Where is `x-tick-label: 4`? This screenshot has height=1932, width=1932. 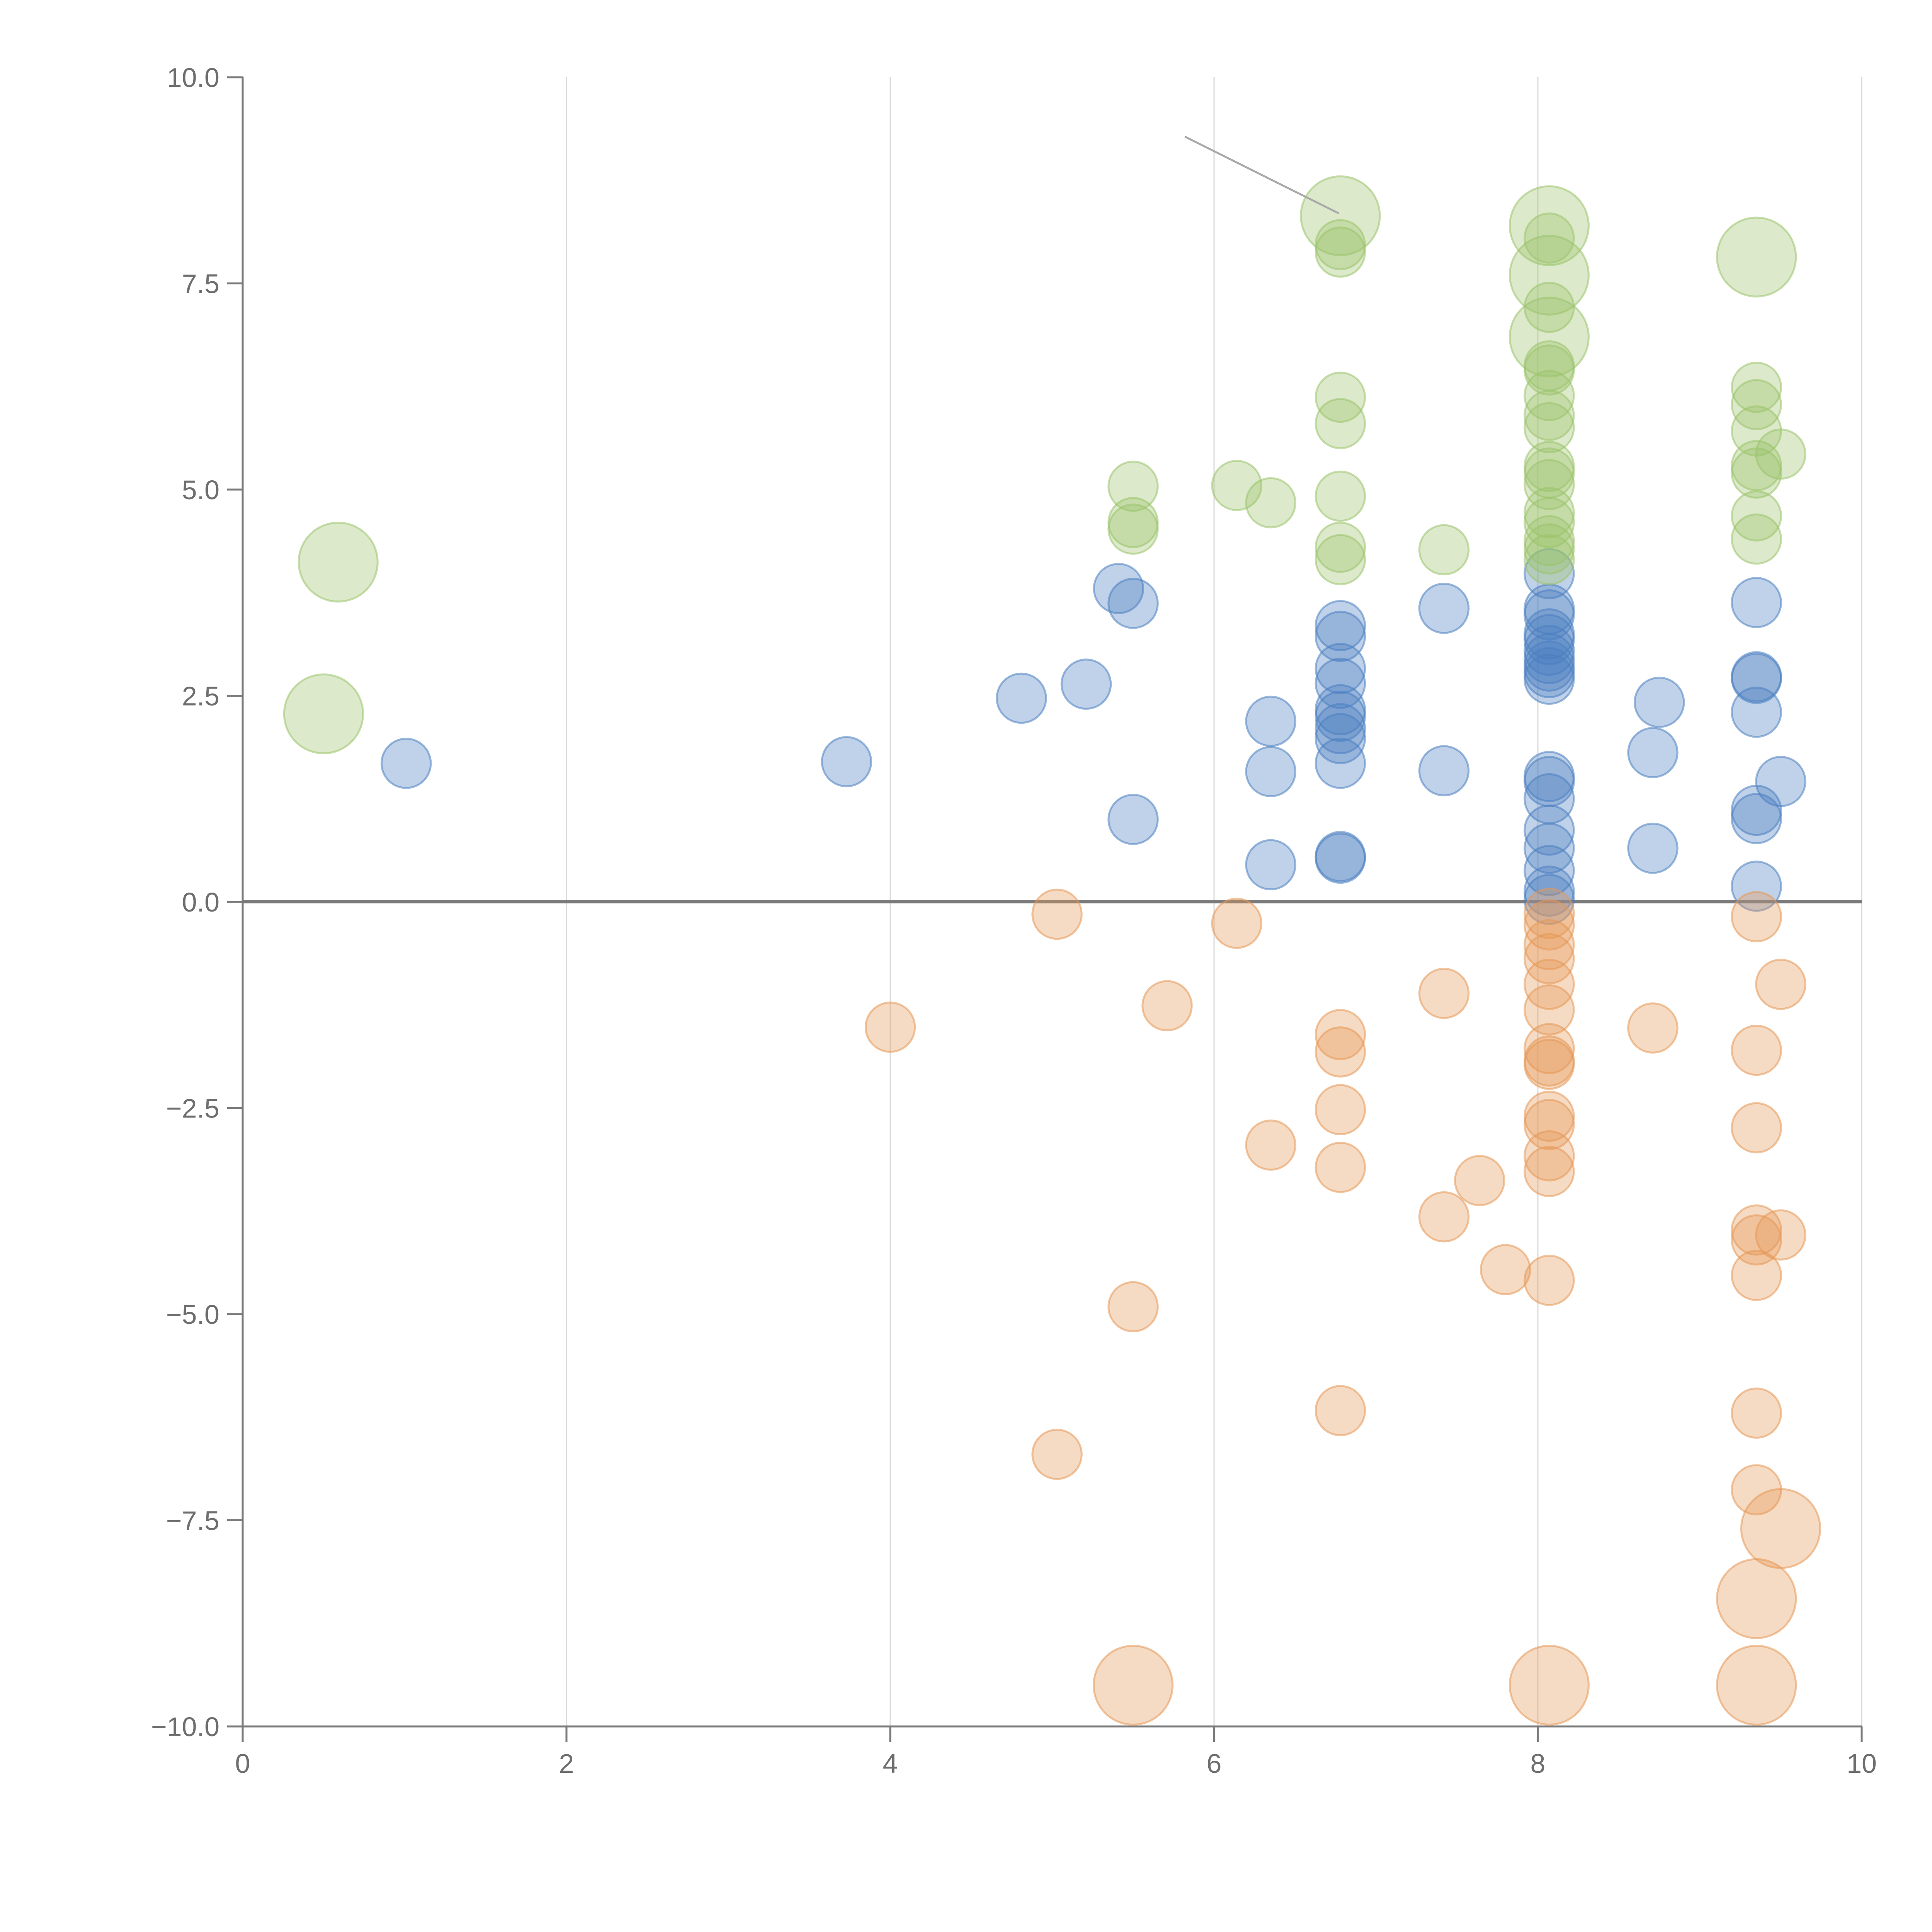 x-tick-label: 4 is located at coordinates (891, 1764).